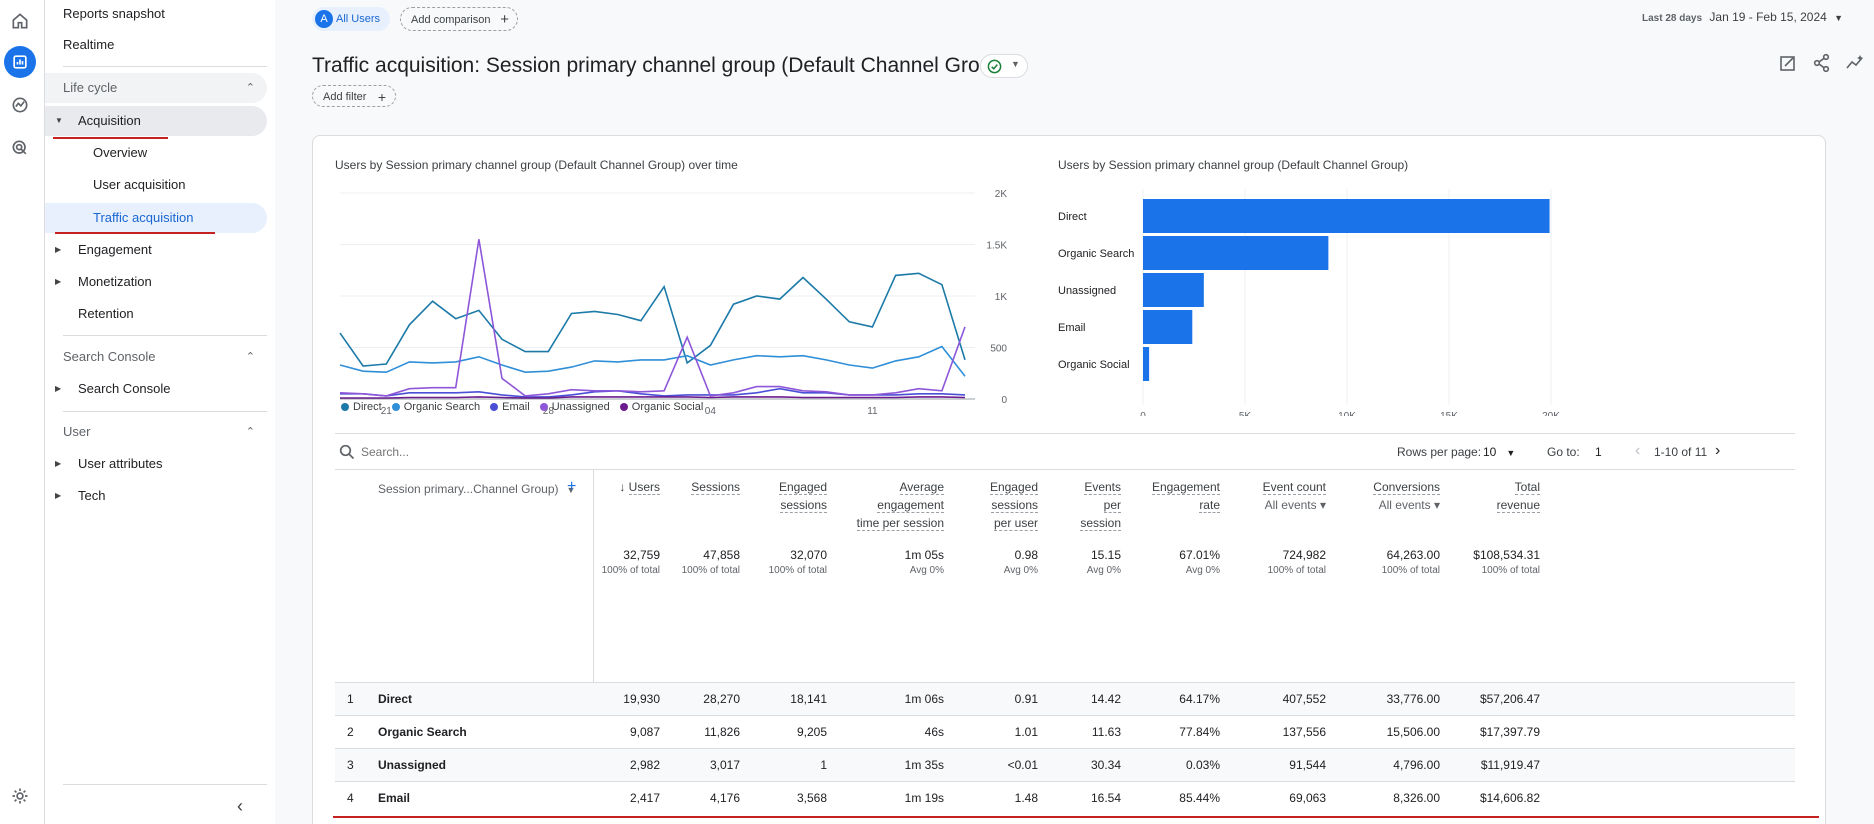  What do you see at coordinates (20, 62) in the screenshot?
I see `reports-icon` at bounding box center [20, 62].